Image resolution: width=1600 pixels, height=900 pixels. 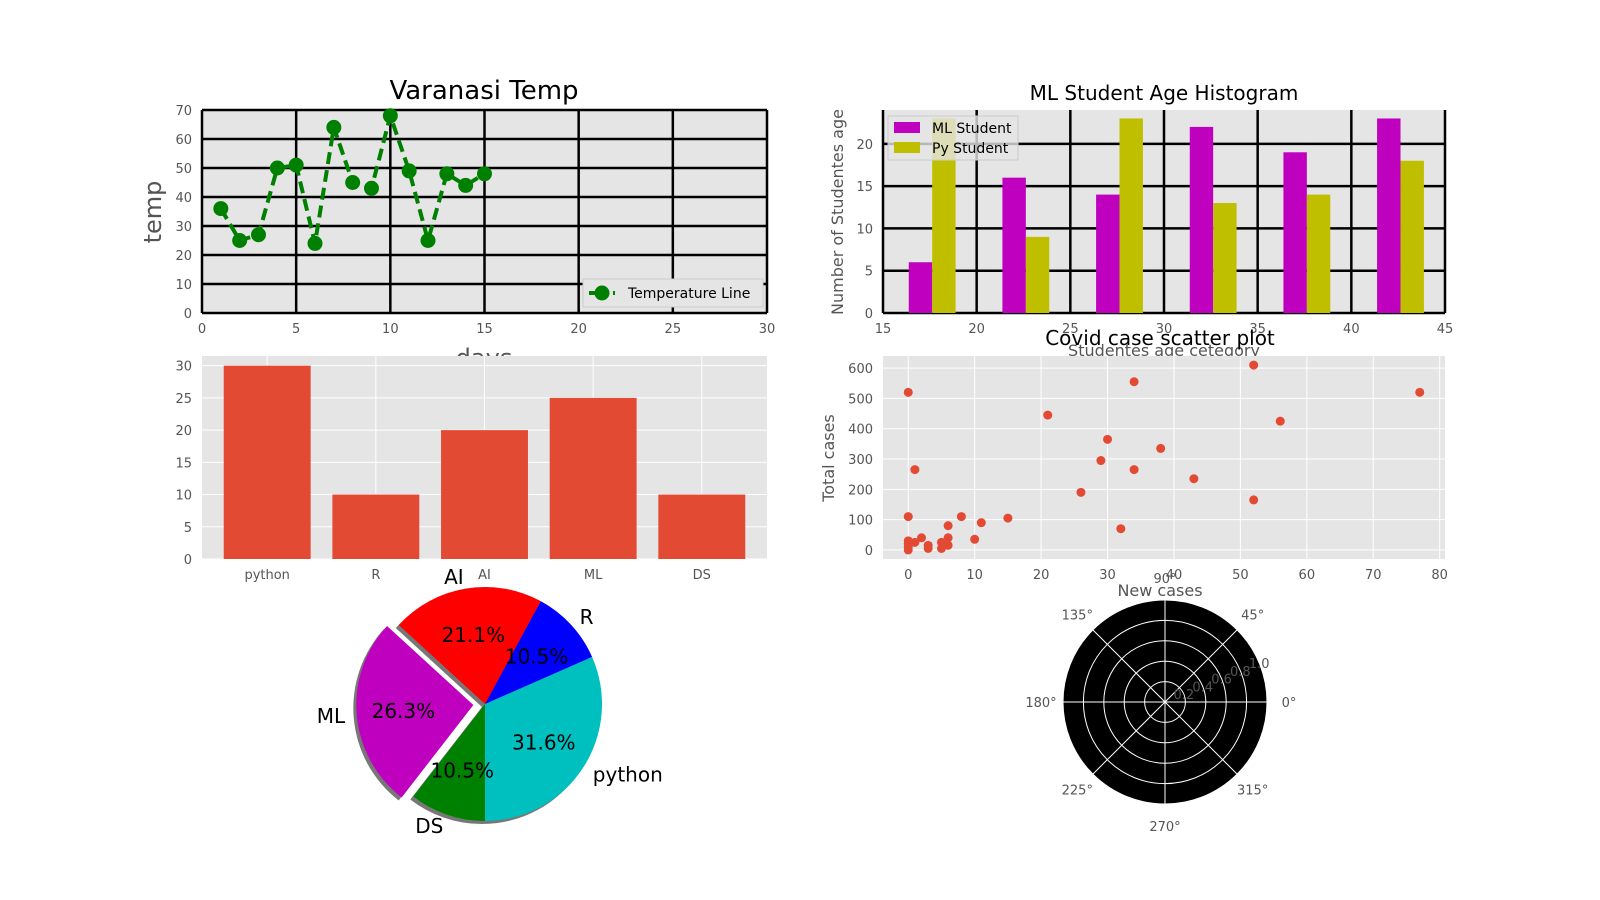 I want to click on y-tick-label: 40, so click(x=183, y=198).